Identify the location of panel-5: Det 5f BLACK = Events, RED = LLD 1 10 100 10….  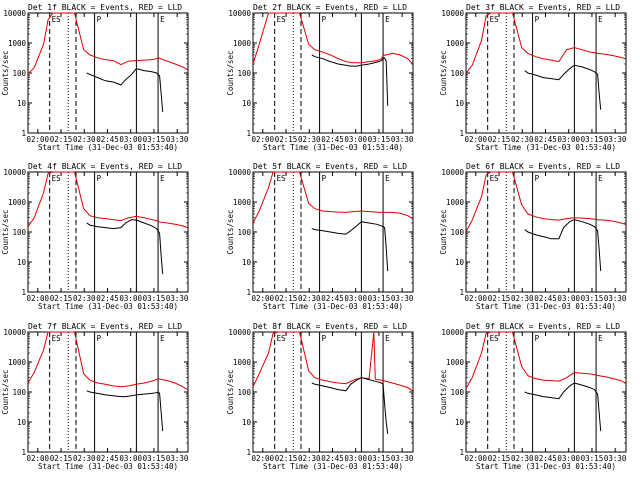
(320, 236).